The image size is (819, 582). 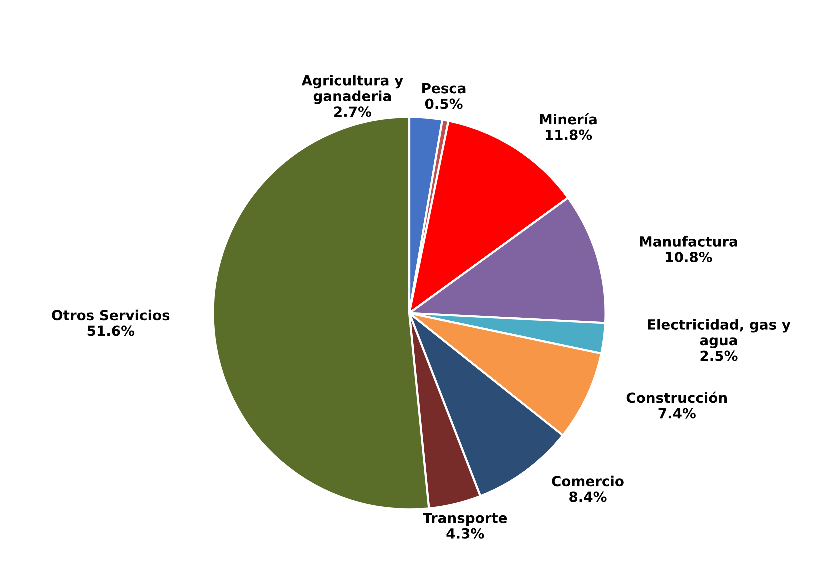 What do you see at coordinates (719, 356) in the screenshot?
I see `data-label: 2.5%` at bounding box center [719, 356].